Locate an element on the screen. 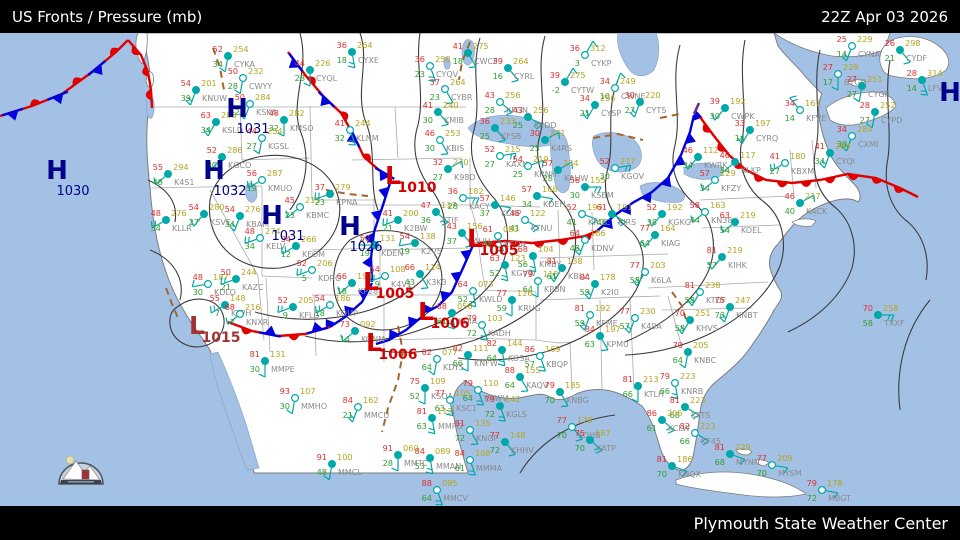 This screenshot has width=960, height=540. svg-text: 217 is located at coordinates (628, 161).